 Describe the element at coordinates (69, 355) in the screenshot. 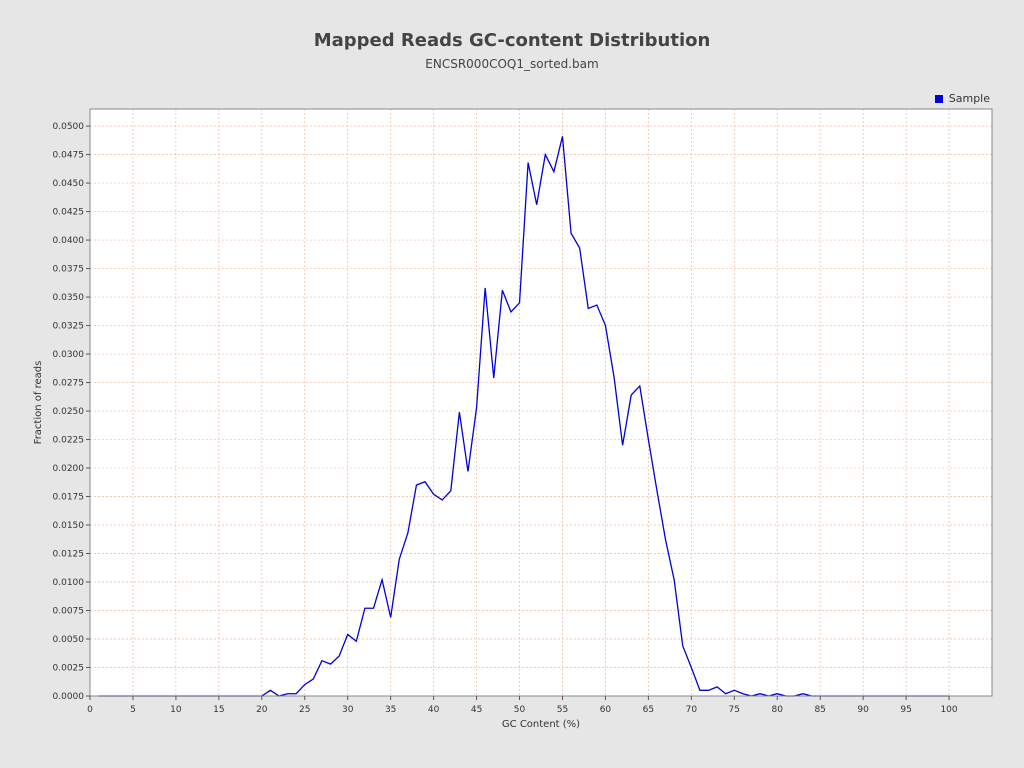

I see `y-tick-label: 0.0300` at that location.